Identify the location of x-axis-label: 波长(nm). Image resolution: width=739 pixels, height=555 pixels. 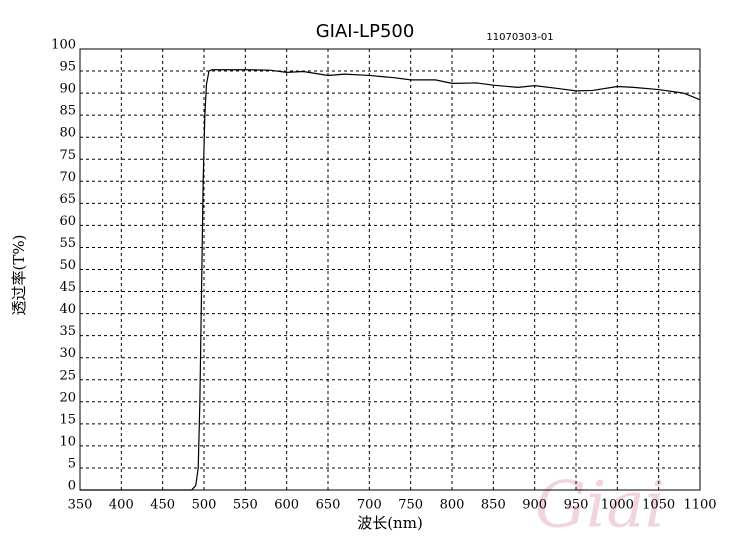
(390, 523).